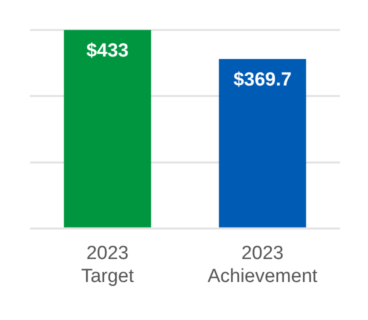 The width and height of the screenshot is (368, 320). Describe the element at coordinates (263, 265) in the screenshot. I see `x-tick-label: 2023 Achievement` at that location.